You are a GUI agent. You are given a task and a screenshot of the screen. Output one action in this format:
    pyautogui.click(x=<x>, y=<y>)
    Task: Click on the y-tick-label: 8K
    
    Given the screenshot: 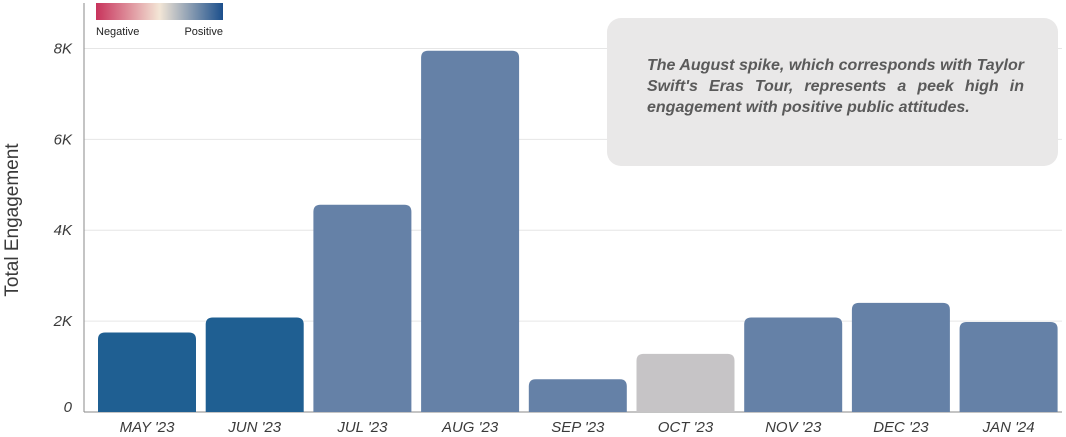 What is the action you would take?
    pyautogui.click(x=63, y=48)
    